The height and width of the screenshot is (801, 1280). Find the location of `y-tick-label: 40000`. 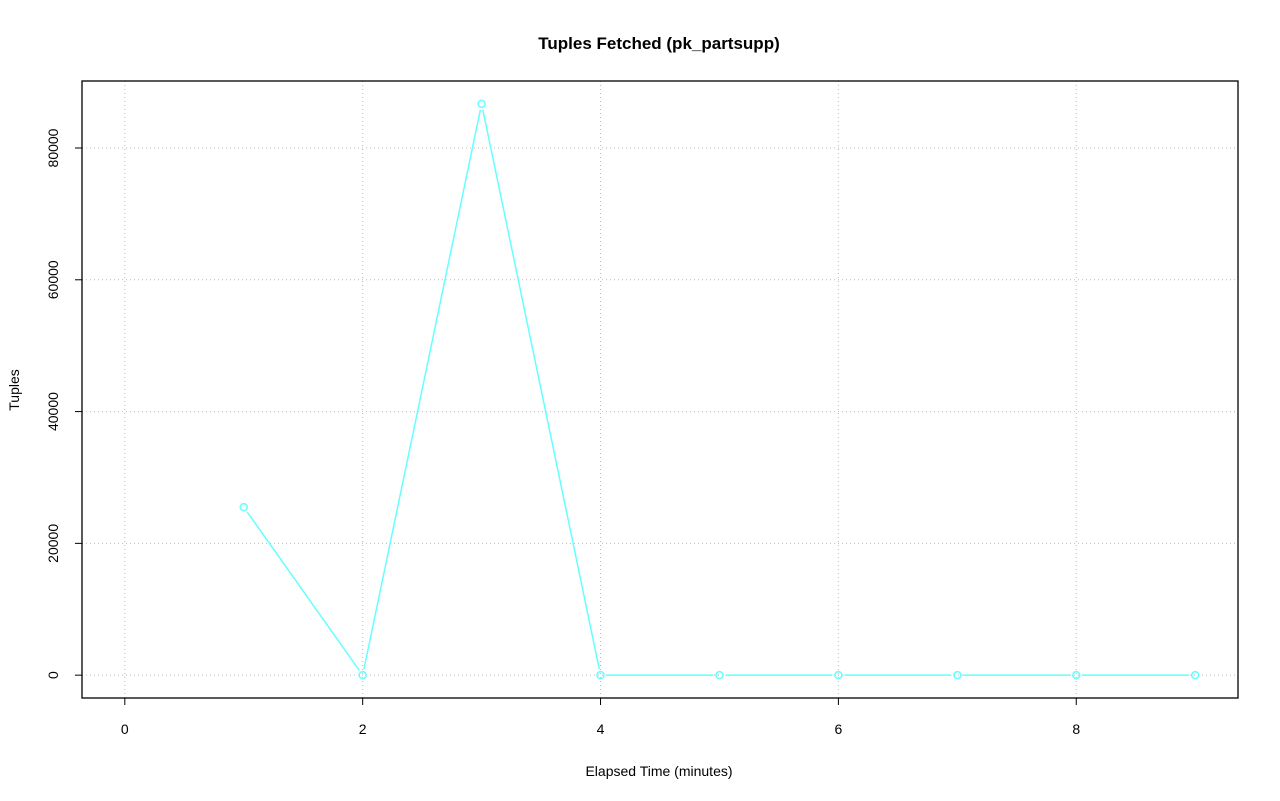

y-tick-label: 40000 is located at coordinates (53, 411).